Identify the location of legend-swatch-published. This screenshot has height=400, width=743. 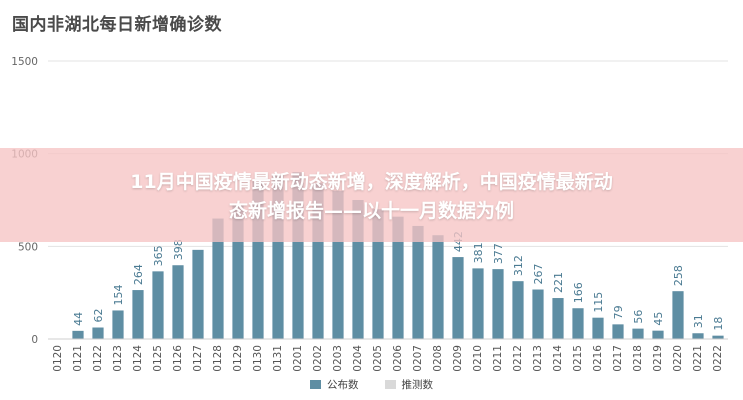
(315, 384).